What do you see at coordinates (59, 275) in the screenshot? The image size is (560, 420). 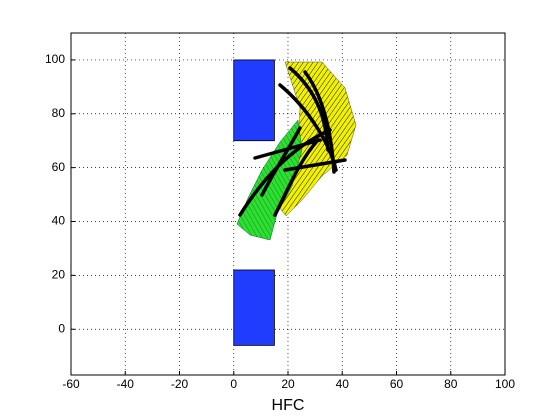 I see `y-tick-label: 20` at bounding box center [59, 275].